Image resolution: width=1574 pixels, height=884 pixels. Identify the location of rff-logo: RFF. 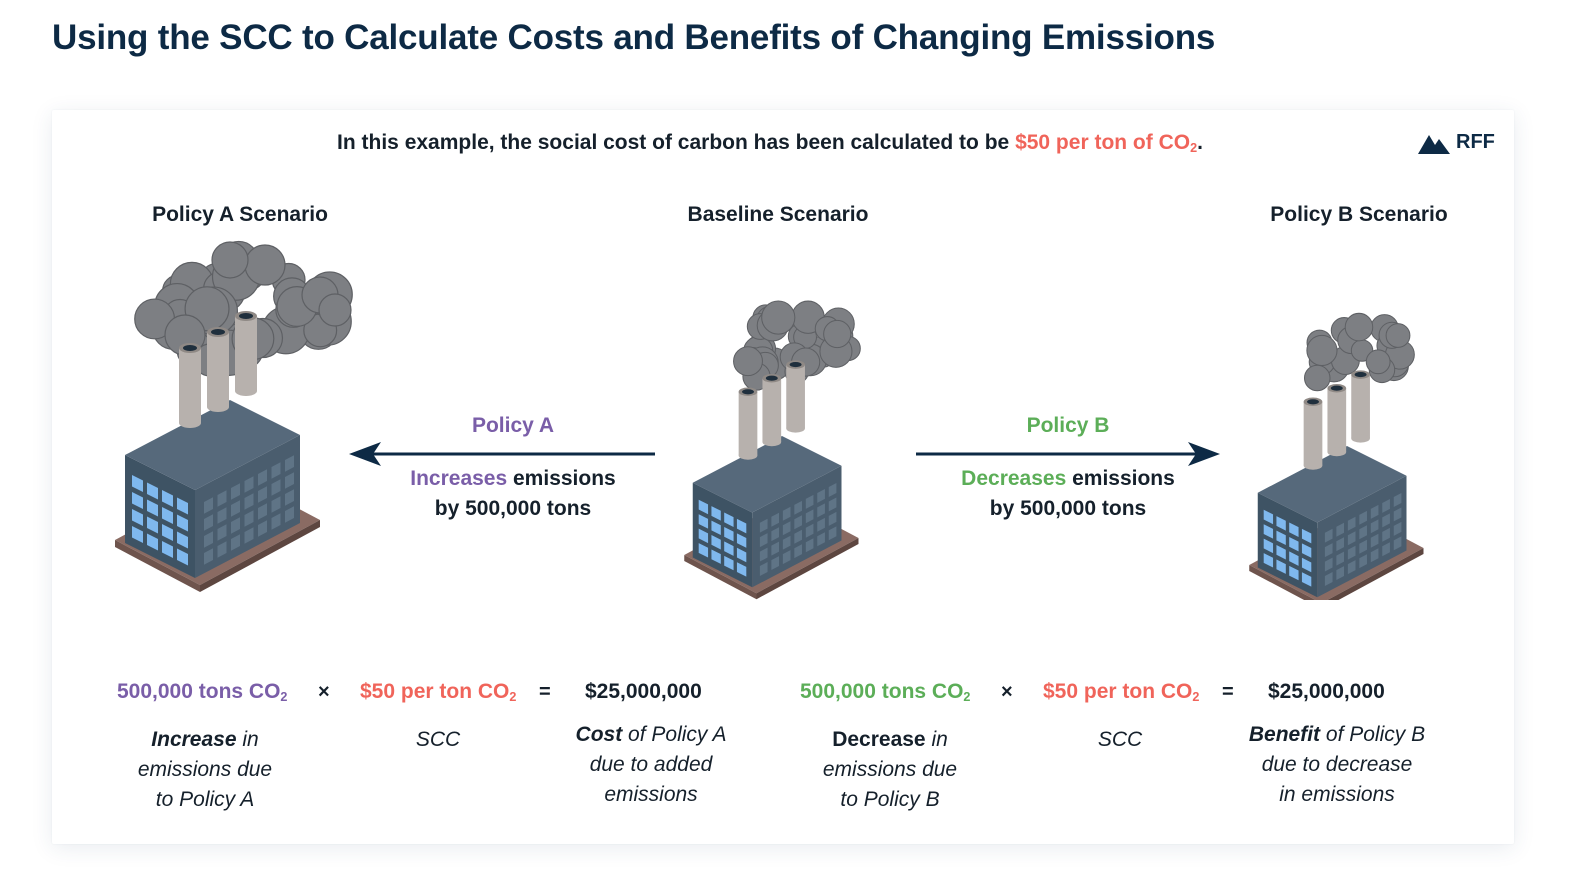
(1456, 142).